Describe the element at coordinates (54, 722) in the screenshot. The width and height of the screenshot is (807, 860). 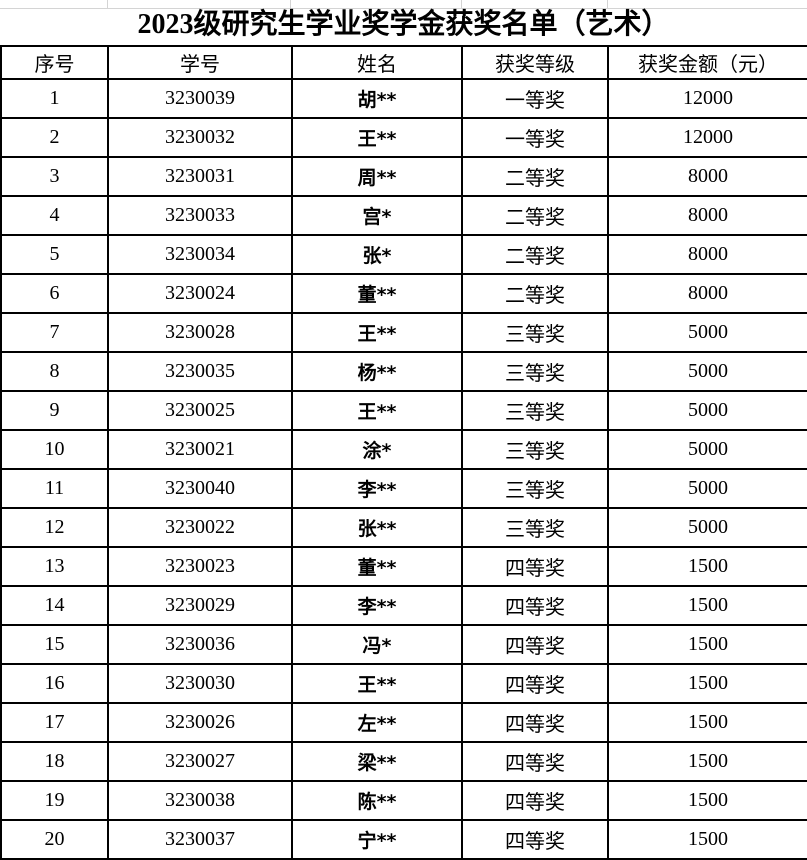
I see `cell-index: 17` at that location.